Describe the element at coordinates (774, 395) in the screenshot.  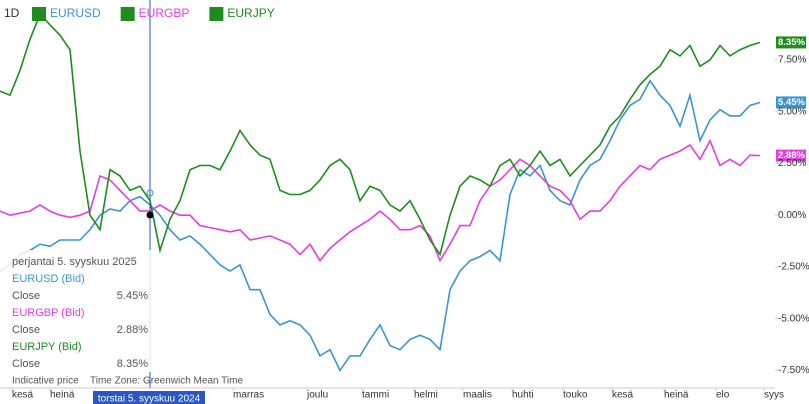
I see `x-tick-label: syys` at that location.